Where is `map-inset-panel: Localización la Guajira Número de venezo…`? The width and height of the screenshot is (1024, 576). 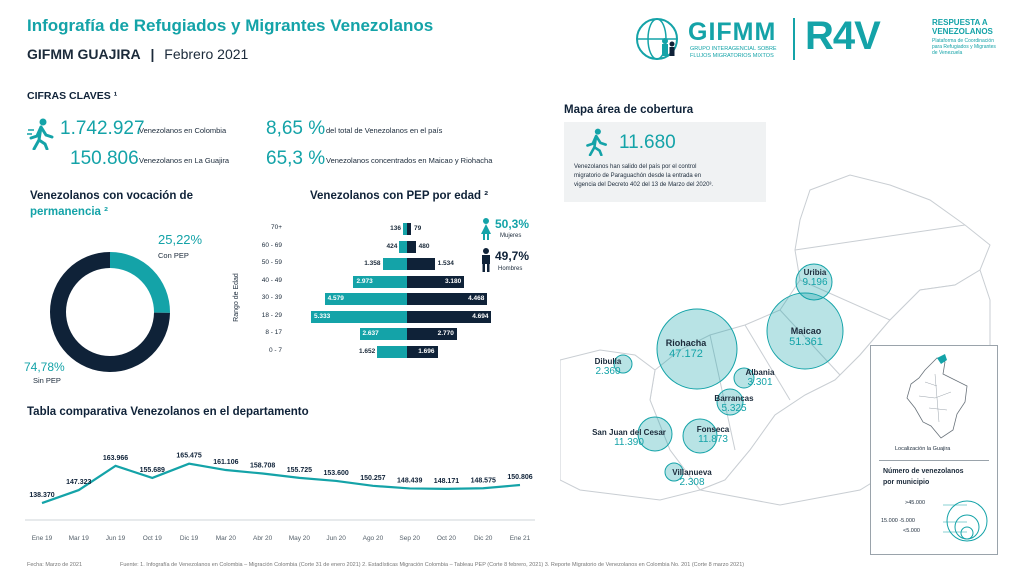 map-inset-panel: Localización la Guajira Número de venezo… is located at coordinates (934, 450).